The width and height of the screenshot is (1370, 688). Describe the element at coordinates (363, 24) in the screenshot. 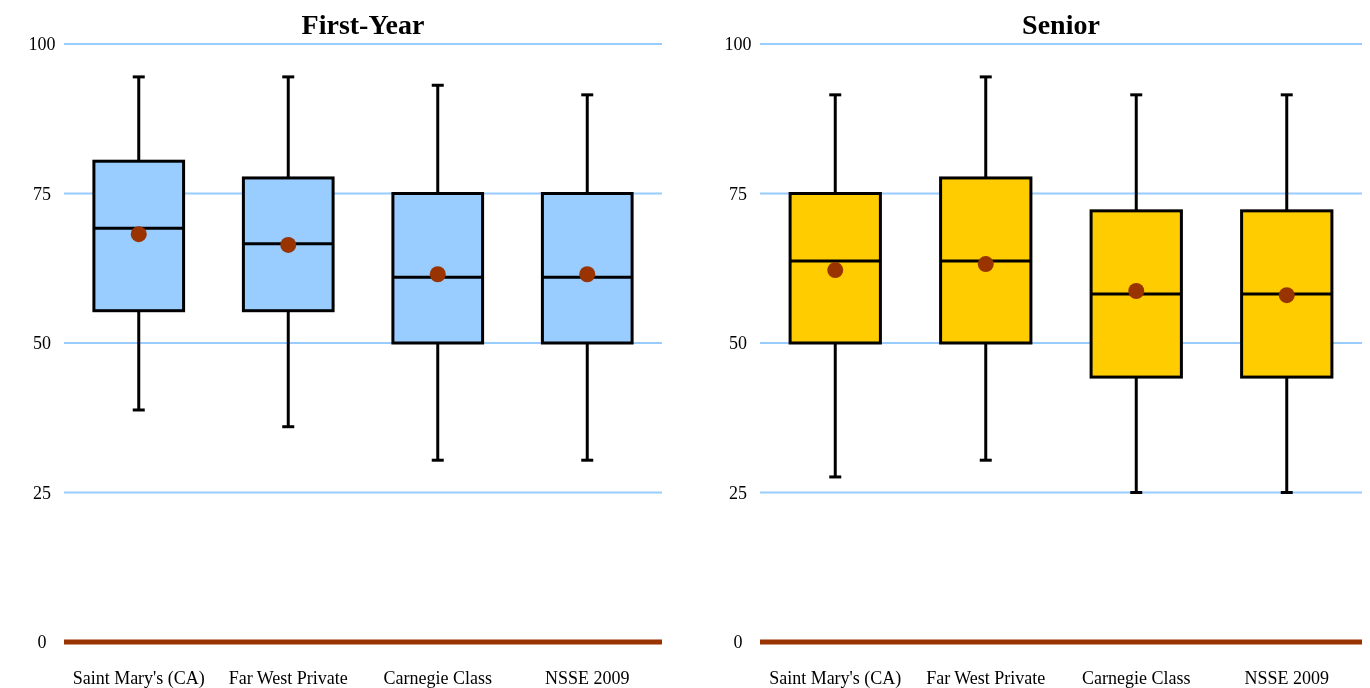

I see `chart-title: First-Year` at that location.